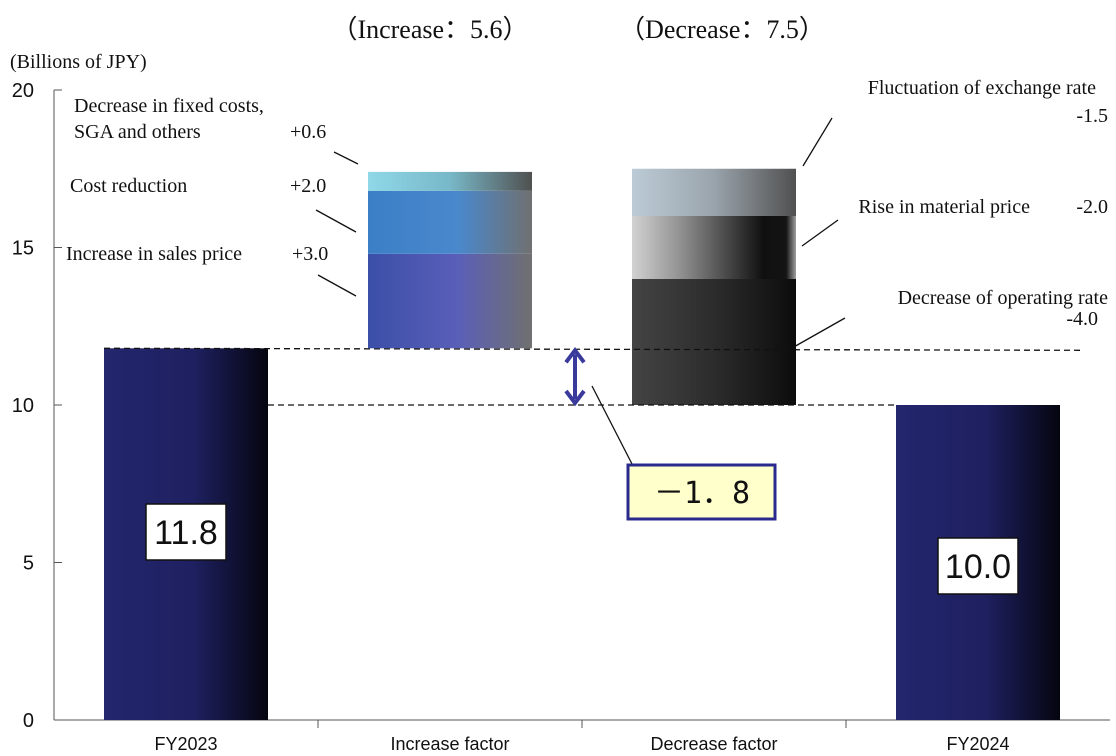 The height and width of the screenshot is (756, 1116). I want to click on value-operating-rate: -4.0, so click(1082, 319).